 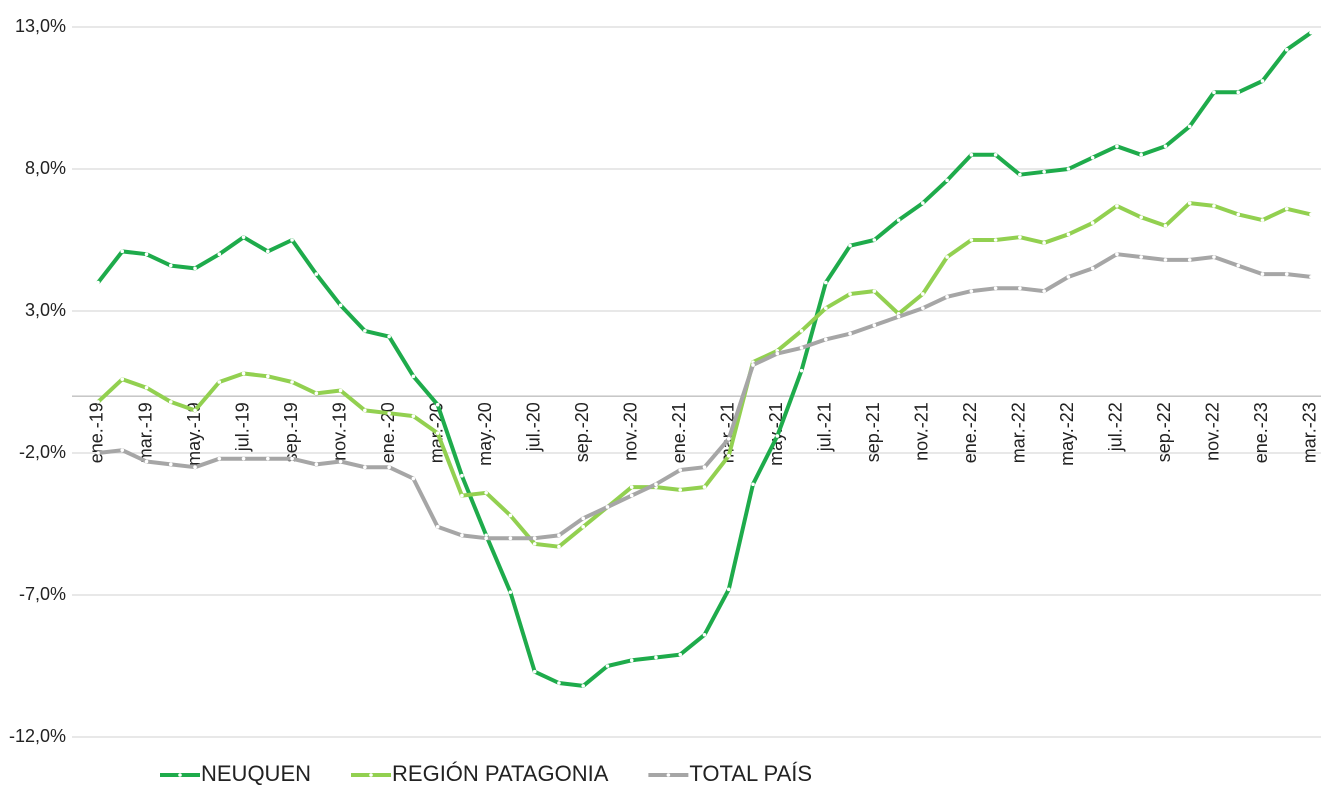 I want to click on x-tick-label: ene.-21, so click(x=679, y=432).